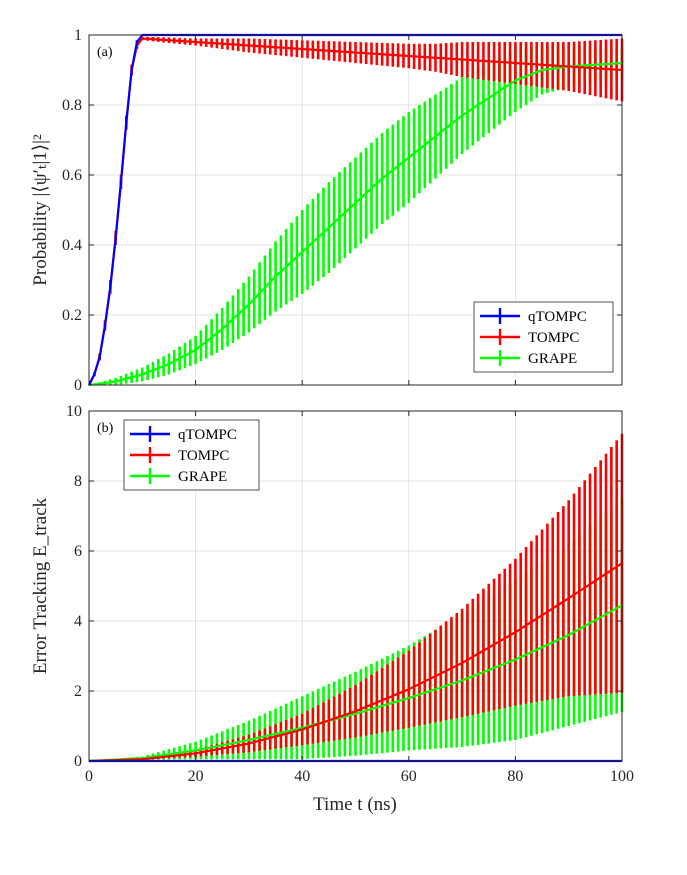  I want to click on legend-a: qTOMPC TOMPC GRAPE, so click(543, 337).